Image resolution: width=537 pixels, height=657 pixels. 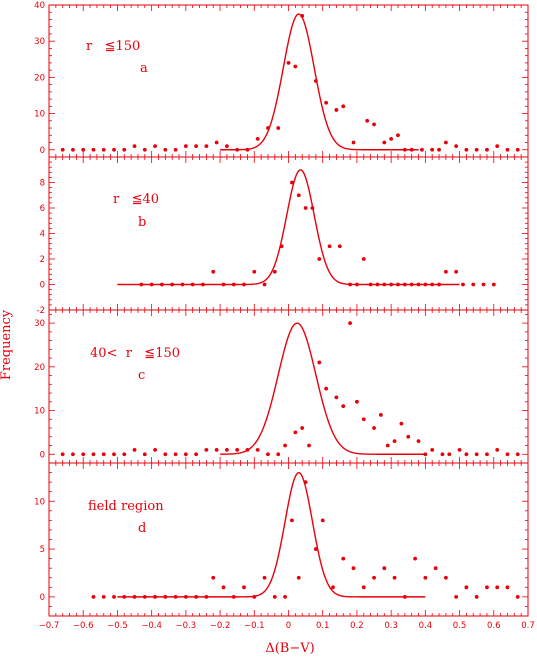 I want to click on y-tick-label: 6, so click(x=42, y=209).